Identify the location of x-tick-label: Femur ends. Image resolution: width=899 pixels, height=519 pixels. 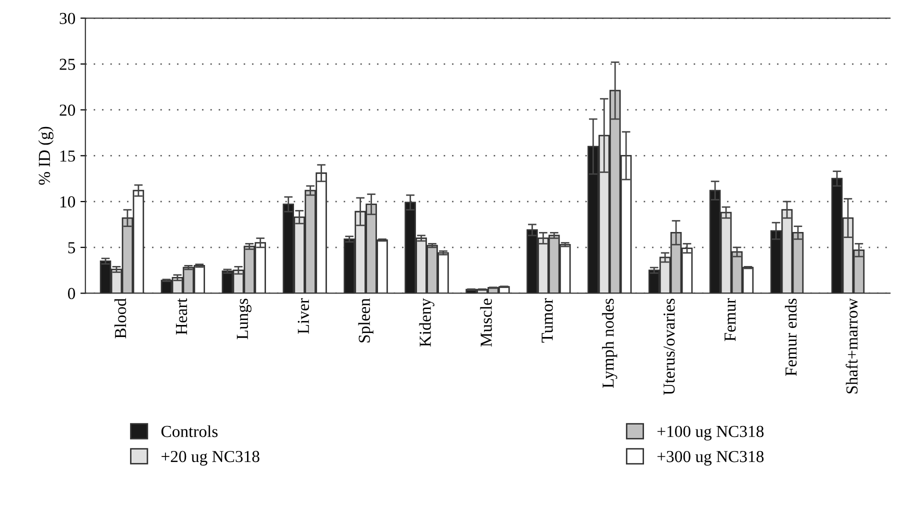
(790, 337).